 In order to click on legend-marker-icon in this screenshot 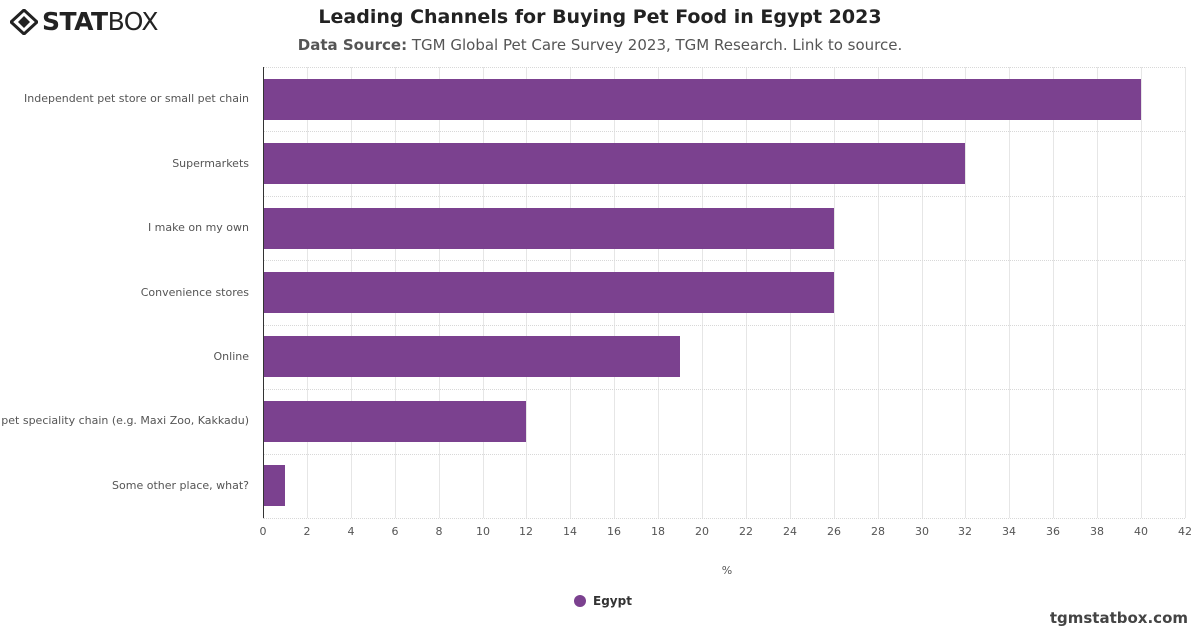, I will do `click(580, 601)`.